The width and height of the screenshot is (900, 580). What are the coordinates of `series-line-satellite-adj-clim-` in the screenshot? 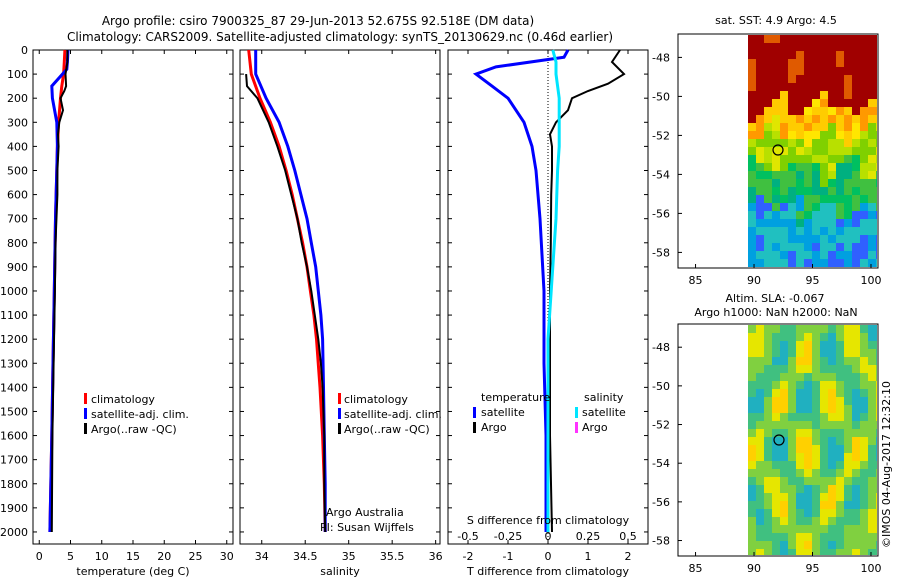 It's located at (290, 291).